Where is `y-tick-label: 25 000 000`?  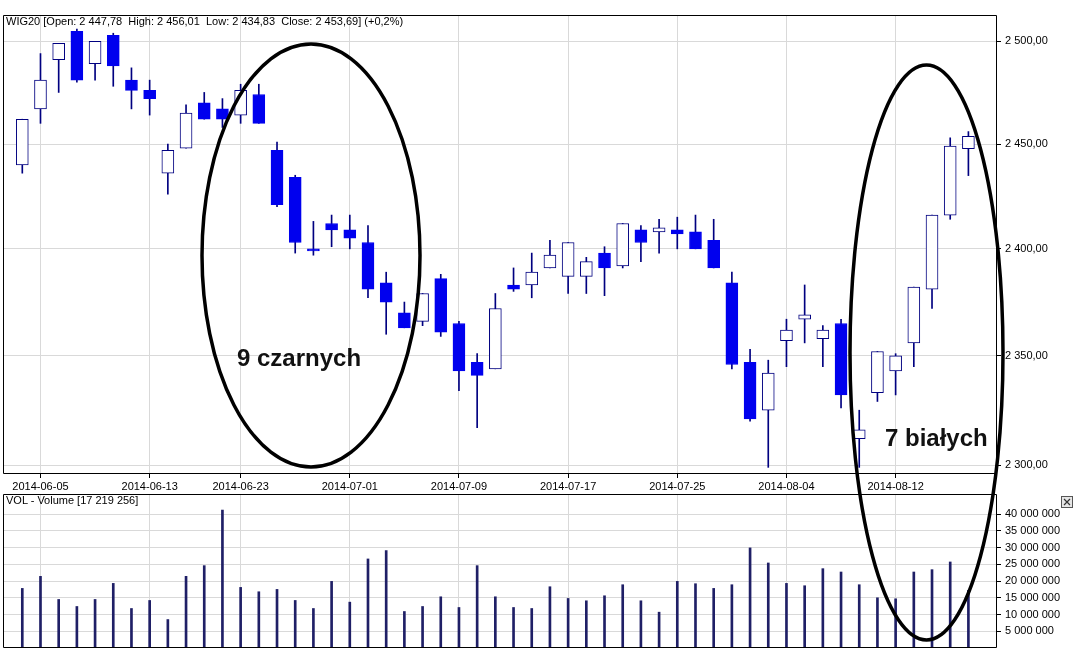
y-tick-label: 25 000 000 is located at coordinates (1033, 563).